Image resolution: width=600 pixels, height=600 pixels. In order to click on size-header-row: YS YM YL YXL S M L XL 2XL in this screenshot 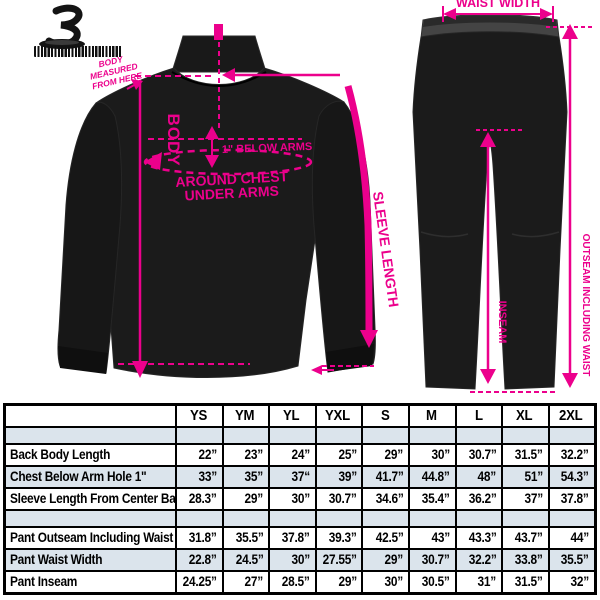, I will do `click(300, 415)`.